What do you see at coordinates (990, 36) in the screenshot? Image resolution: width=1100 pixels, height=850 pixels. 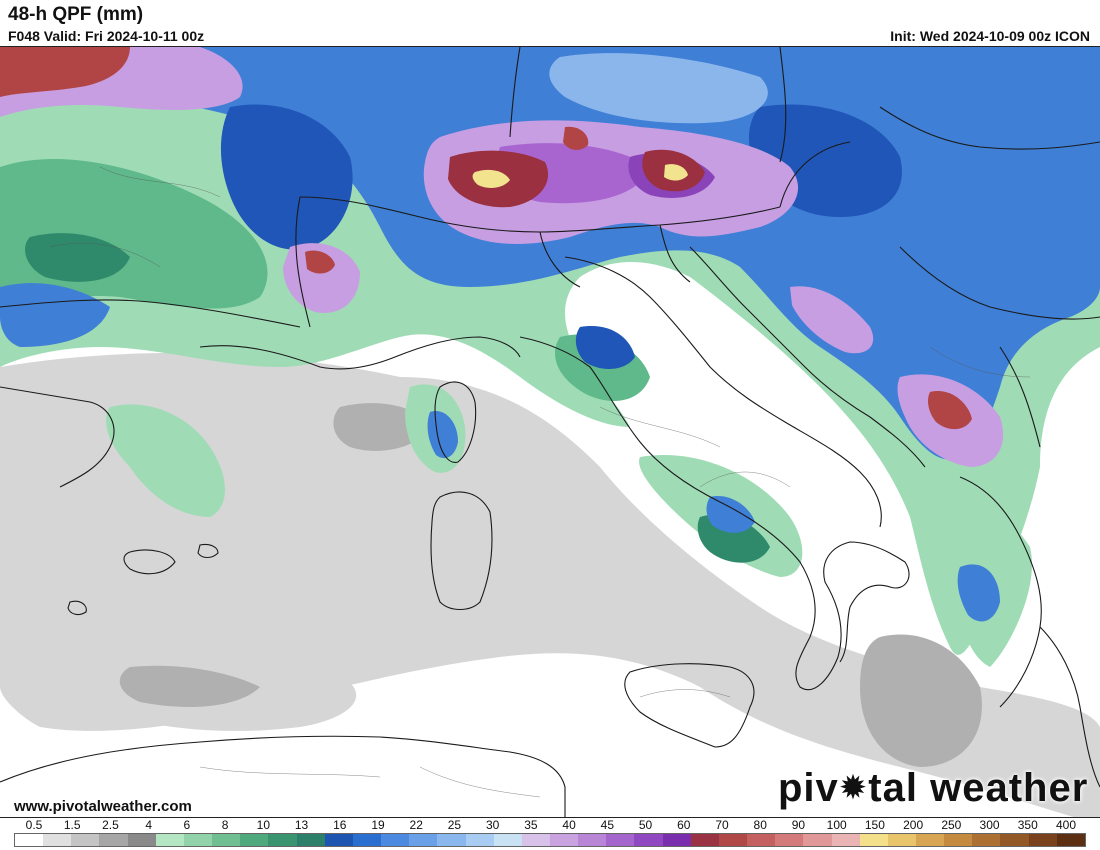 I see `init-time-label: Init: Wed 2024-10-09 00z ICON` at bounding box center [990, 36].